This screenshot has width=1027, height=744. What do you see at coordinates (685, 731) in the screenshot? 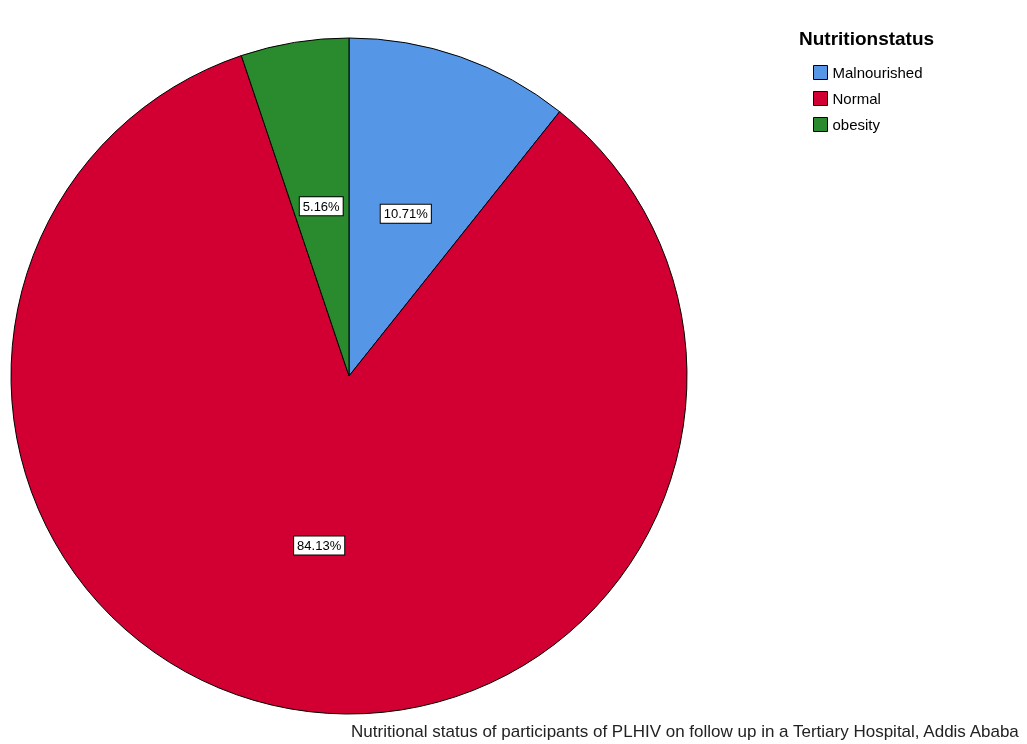
I see `text: Nutritional status of participants of PLHIV on follow up in a Tertiary Hospital, Addis Ababa` at bounding box center [685, 731].